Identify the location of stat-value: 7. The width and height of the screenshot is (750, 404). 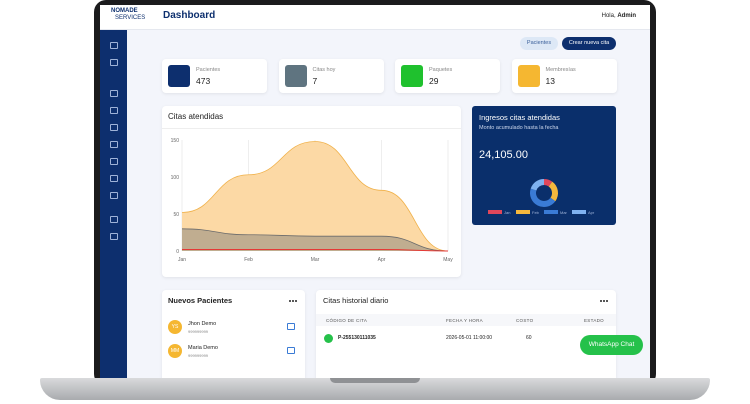
(315, 81).